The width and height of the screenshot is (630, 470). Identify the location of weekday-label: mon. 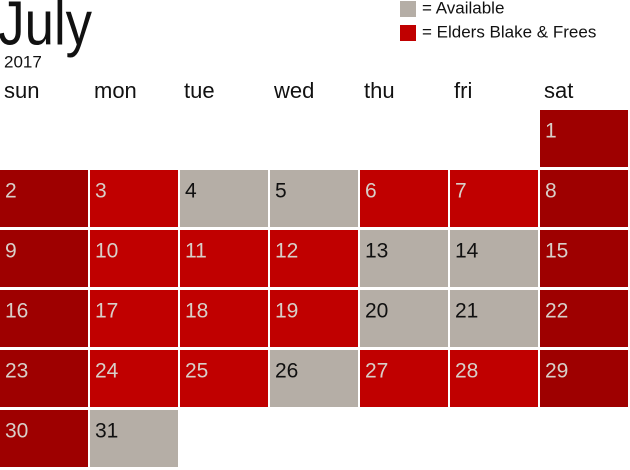
(115, 90).